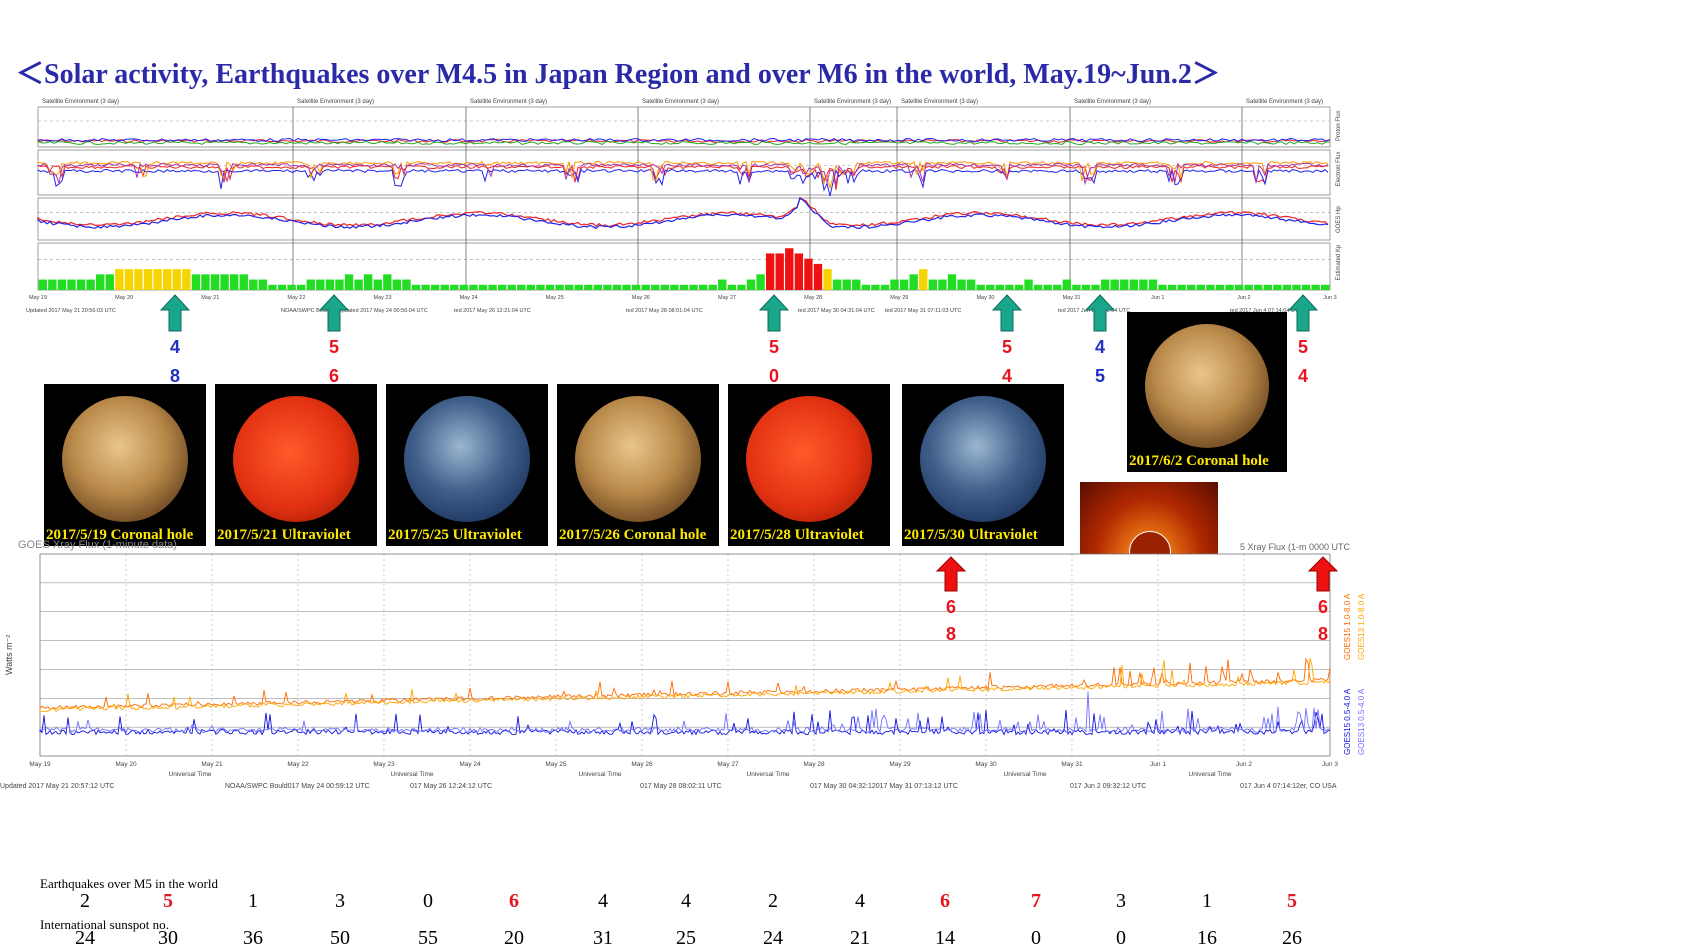  What do you see at coordinates (797, 535) in the screenshot?
I see `sun-image-caption: 2017/5/28 Ultraviolet` at bounding box center [797, 535].